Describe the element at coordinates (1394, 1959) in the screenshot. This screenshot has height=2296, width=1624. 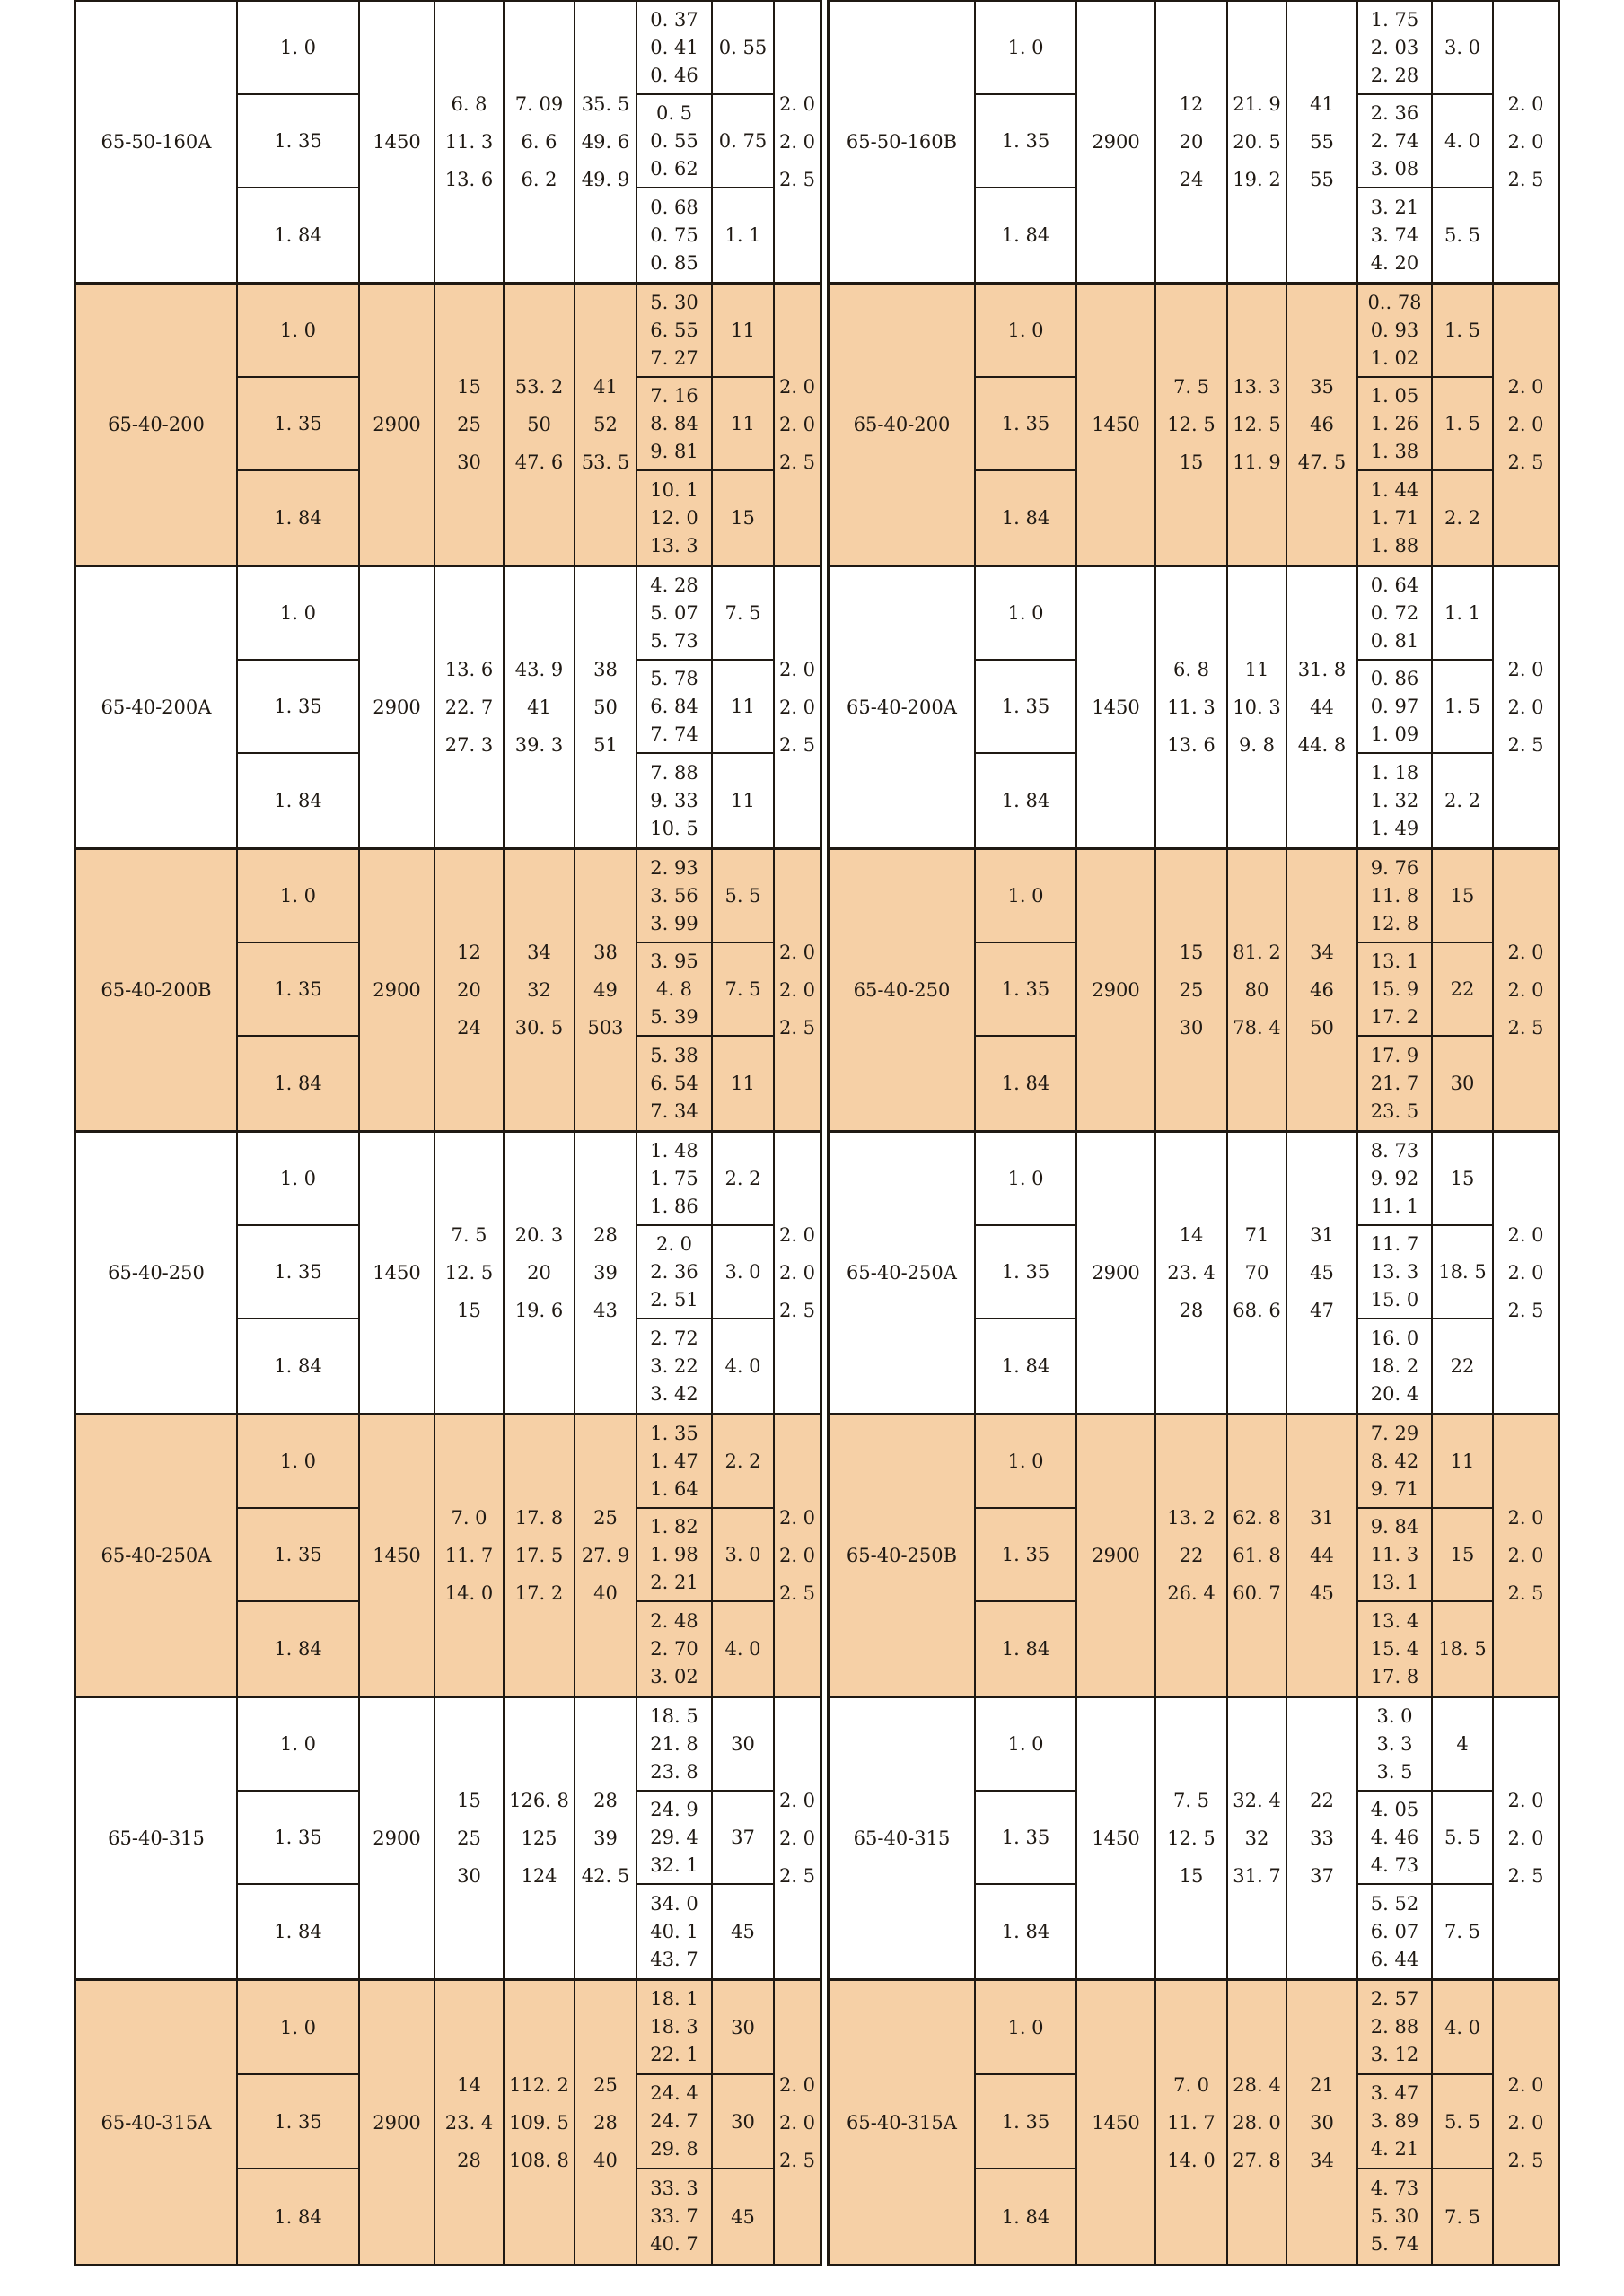
I see `value-line: 6. 44` at that location.